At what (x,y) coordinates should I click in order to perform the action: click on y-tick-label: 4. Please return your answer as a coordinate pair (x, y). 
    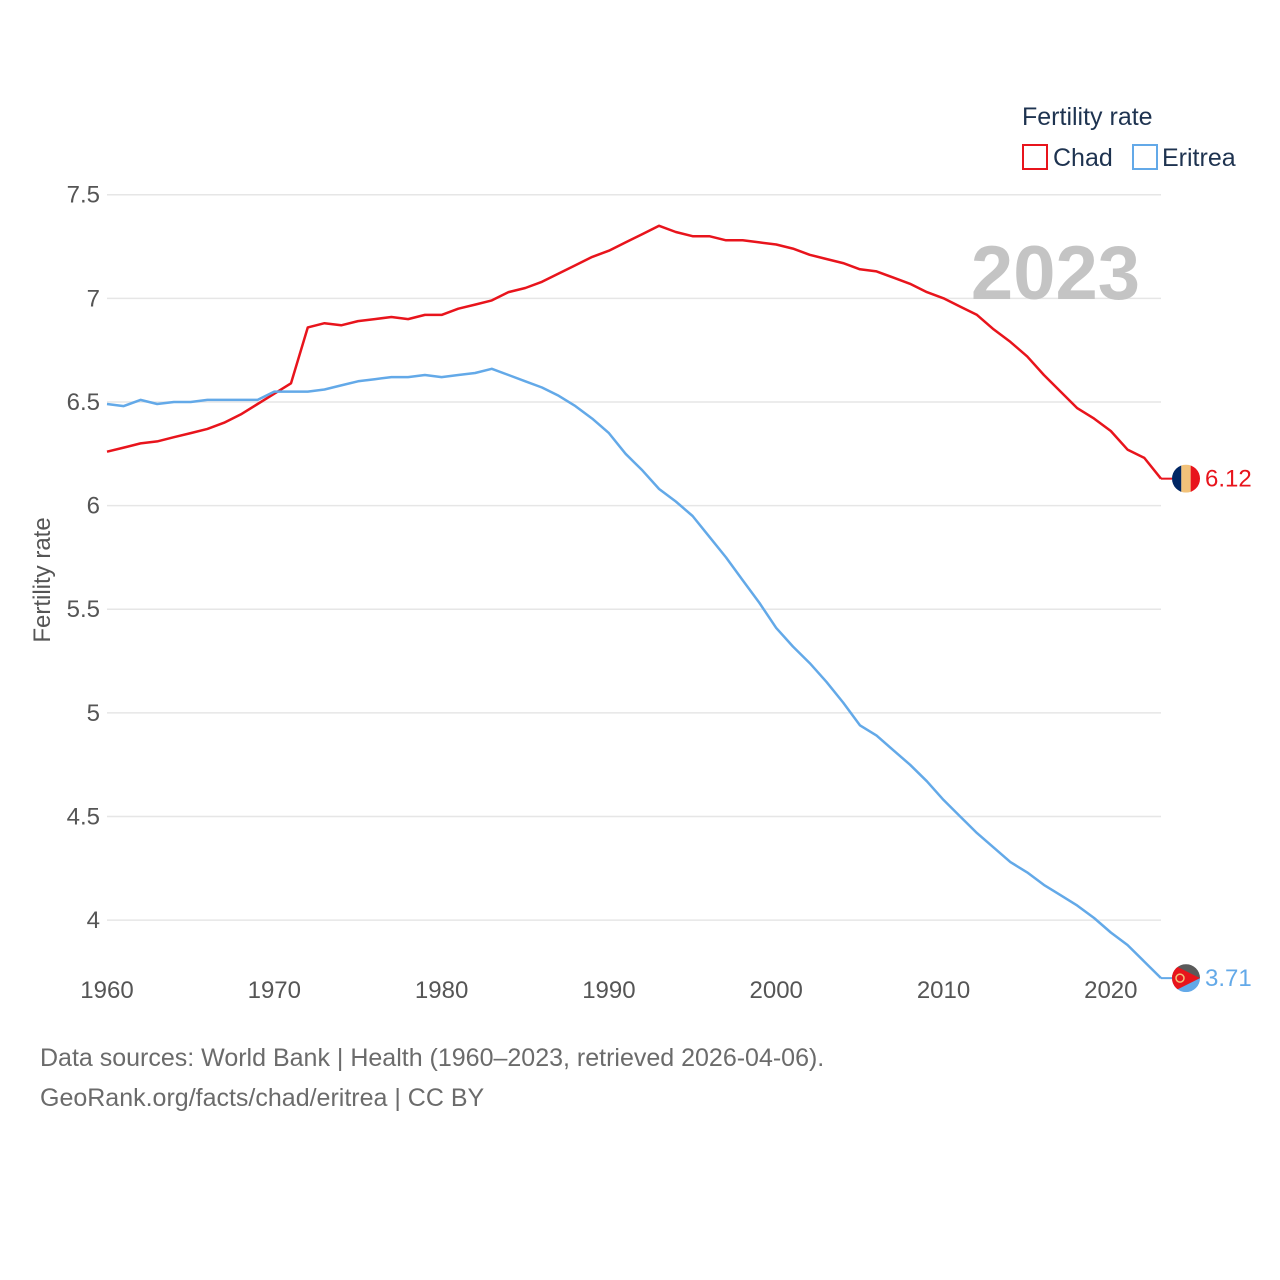
    Looking at the image, I should click on (93, 920).